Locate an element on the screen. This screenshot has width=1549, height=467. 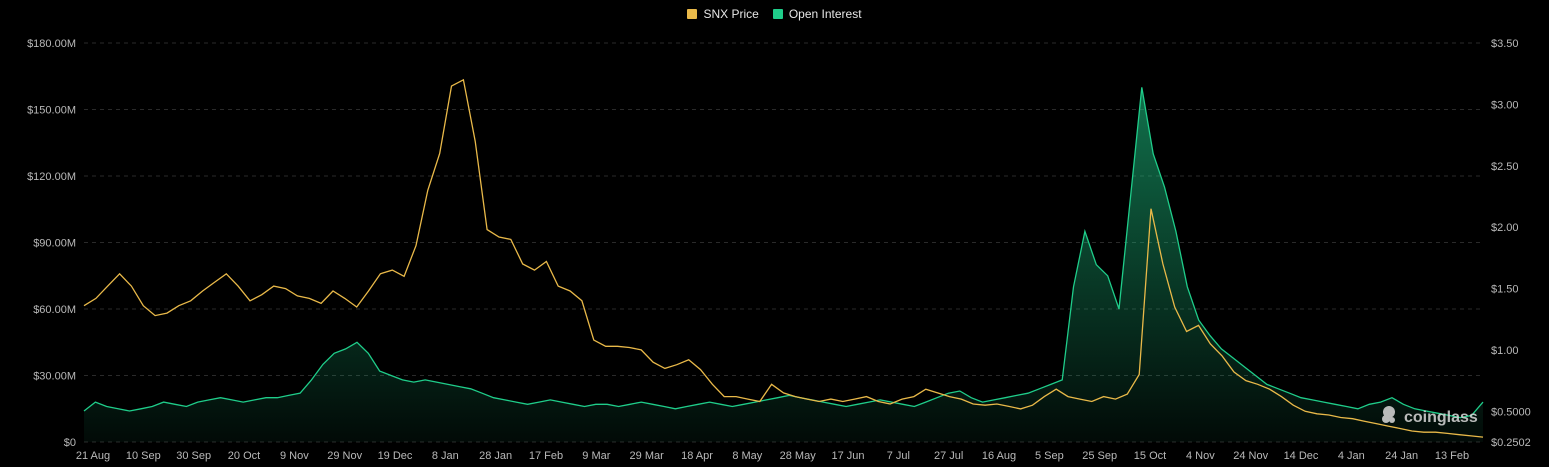
coinglass-watermark: coinglass is located at coordinates (1428, 417).